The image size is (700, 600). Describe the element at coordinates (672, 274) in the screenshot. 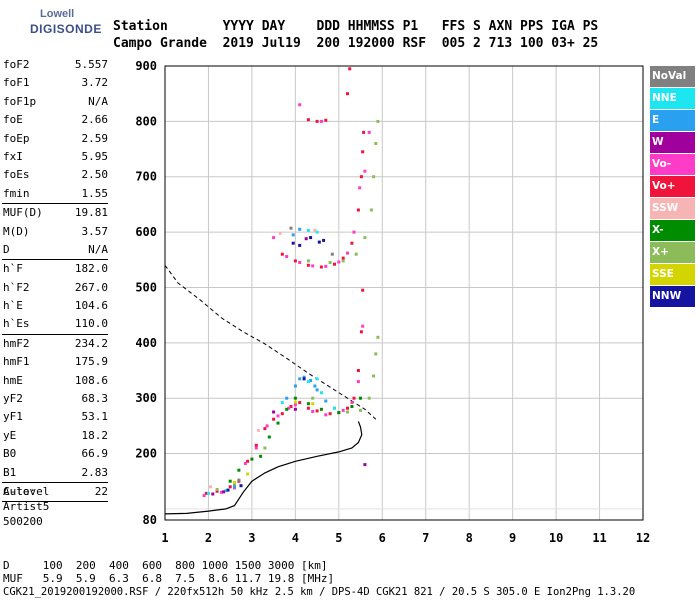

I see `legend-item: SSE` at that location.